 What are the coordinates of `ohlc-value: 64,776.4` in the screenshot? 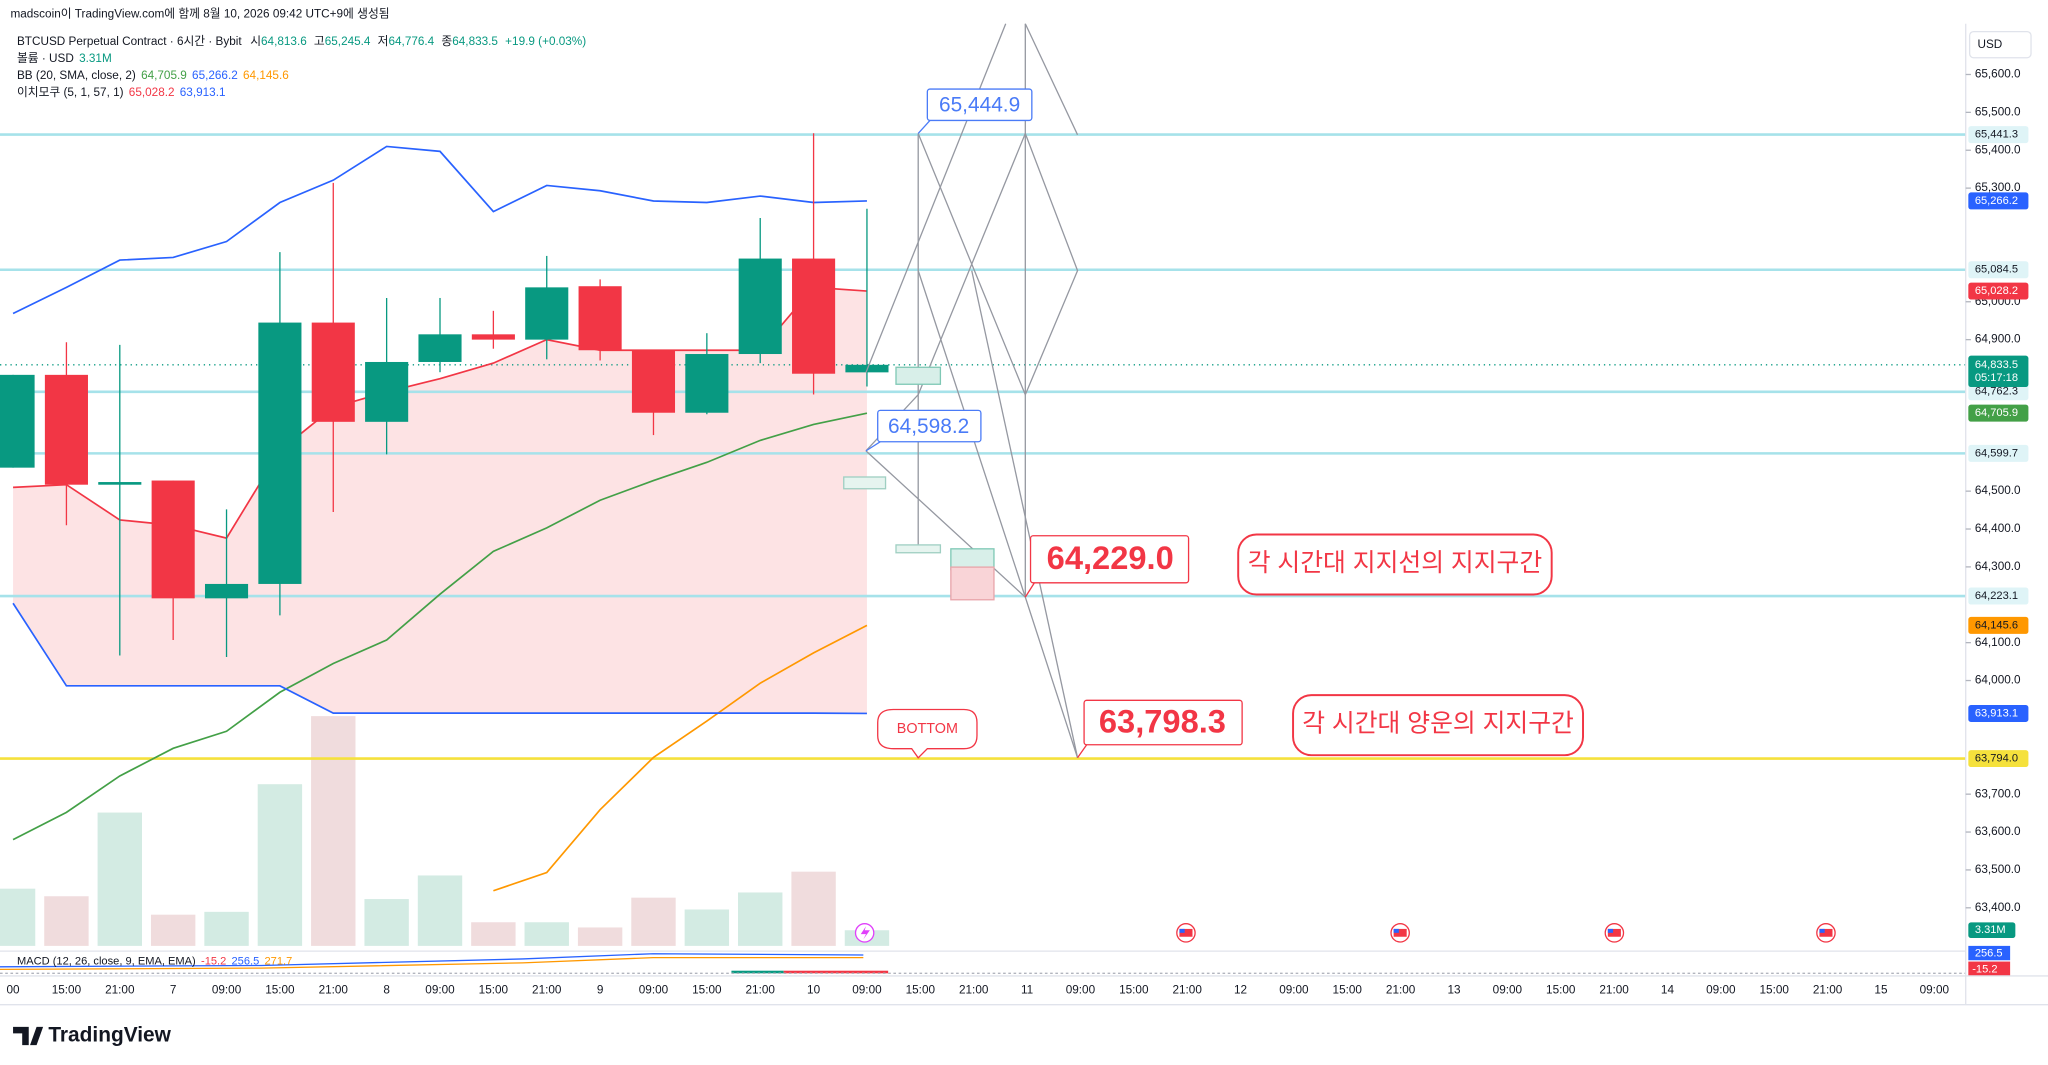 It's located at (411, 41).